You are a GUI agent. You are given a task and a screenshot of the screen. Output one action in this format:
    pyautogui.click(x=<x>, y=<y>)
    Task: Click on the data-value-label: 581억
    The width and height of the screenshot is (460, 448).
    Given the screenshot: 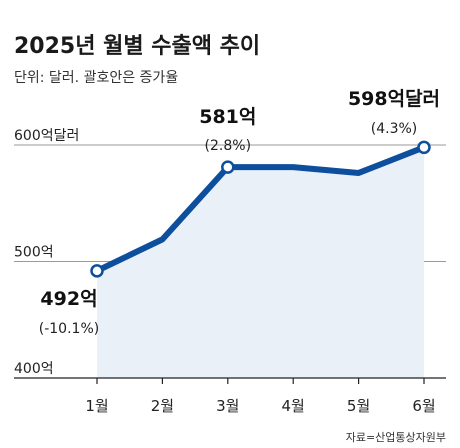 What is the action you would take?
    pyautogui.click(x=227, y=117)
    